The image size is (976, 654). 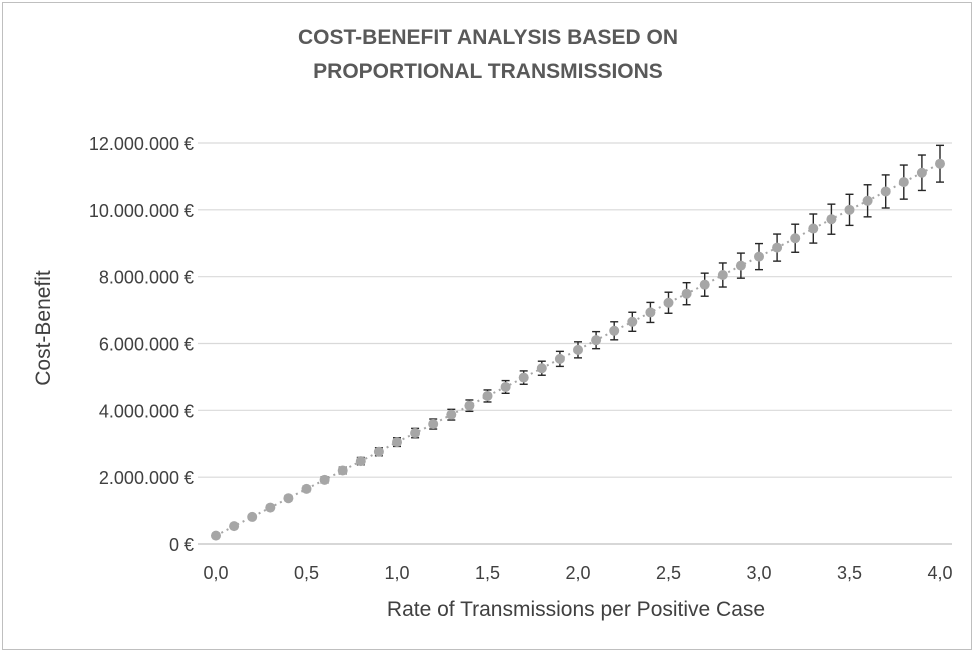 What do you see at coordinates (758, 573) in the screenshot?
I see `x-tick-label: 3,0` at bounding box center [758, 573].